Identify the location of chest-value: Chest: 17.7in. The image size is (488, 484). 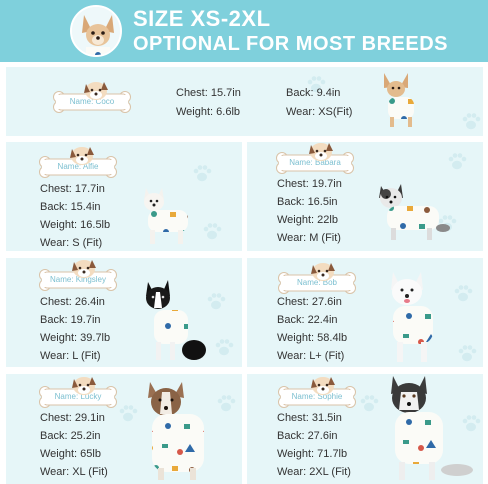
(72, 189).